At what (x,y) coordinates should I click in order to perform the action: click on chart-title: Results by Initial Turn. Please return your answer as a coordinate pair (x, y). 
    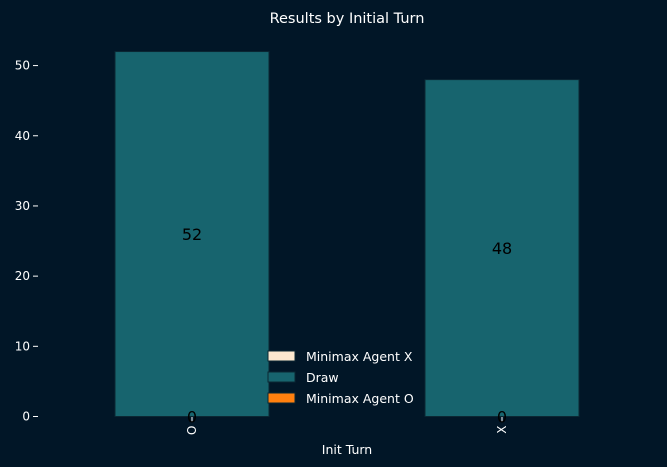
    Looking at the image, I should click on (347, 19).